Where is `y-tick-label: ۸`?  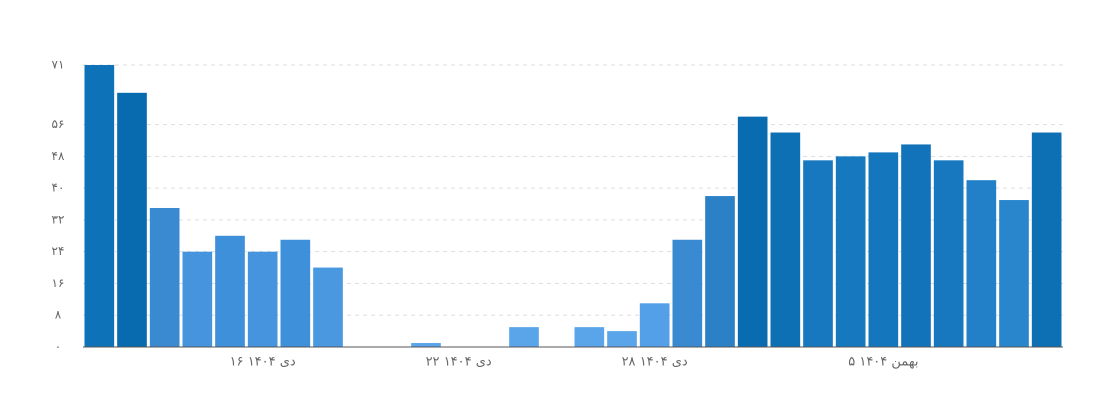 y-tick-label: ۸ is located at coordinates (58, 315).